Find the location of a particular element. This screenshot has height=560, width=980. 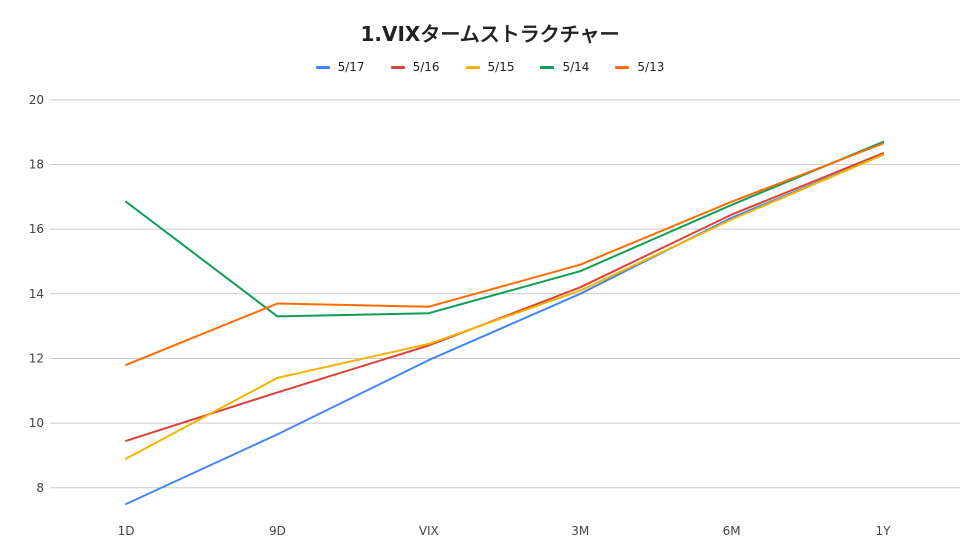

chart-legend: 5/17 5/16 5/15 5/14 5/13 is located at coordinates (490, 67).